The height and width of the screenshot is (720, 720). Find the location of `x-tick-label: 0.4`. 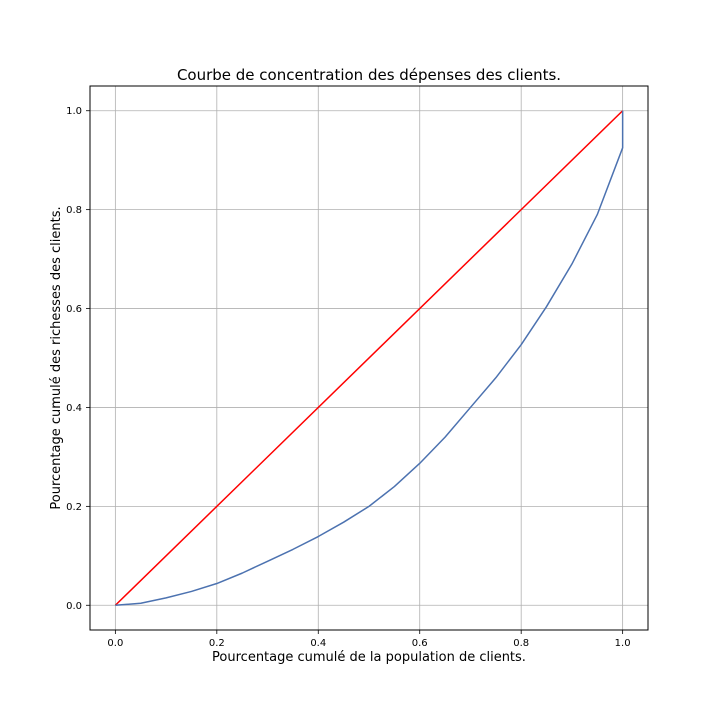

x-tick-label: 0.4 is located at coordinates (318, 643).